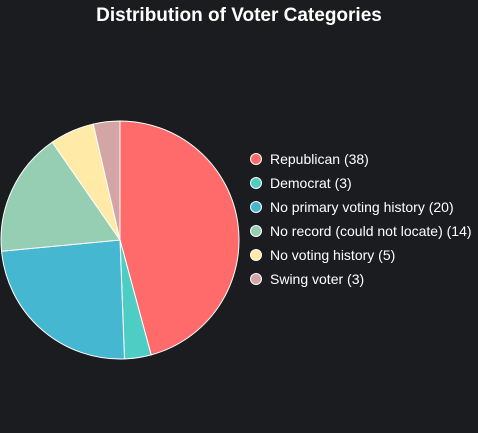  I want to click on pie-slice-no-record-could-not-locate, so click(60, 196).